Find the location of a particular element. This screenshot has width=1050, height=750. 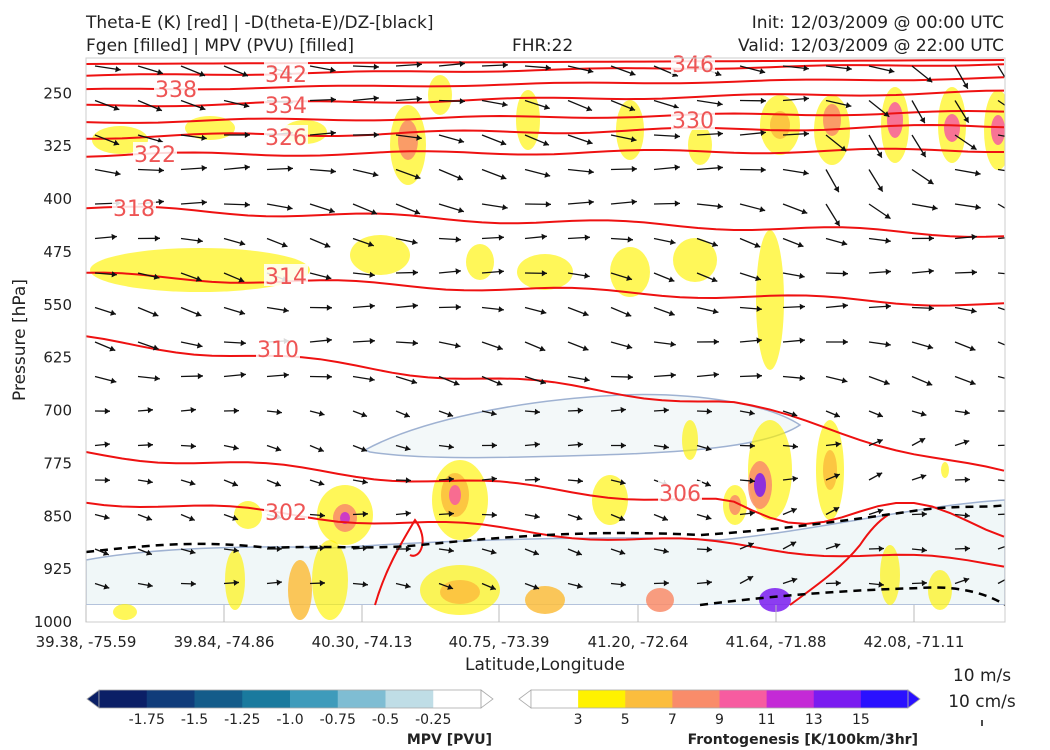

x-tick-label: 40.30, -74.13 is located at coordinates (362, 642).